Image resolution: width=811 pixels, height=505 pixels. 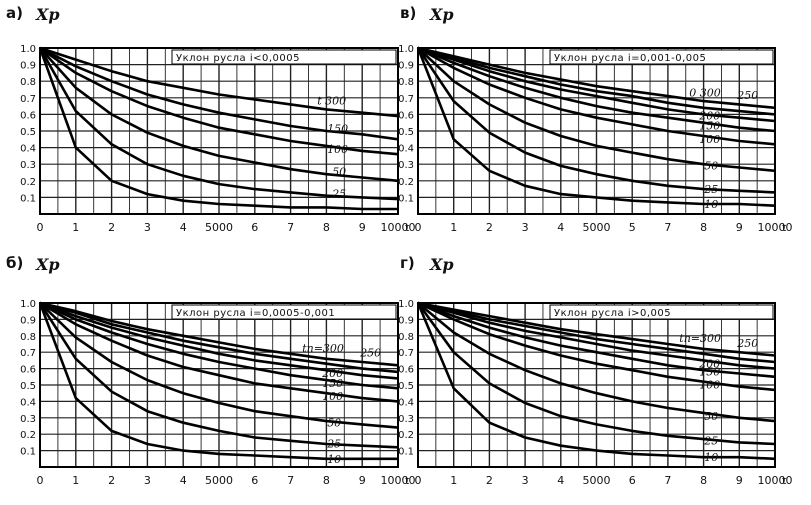 What do you see at coordinates (406, 402) in the screenshot?
I see `y-tick-label: 0.4` at bounding box center [406, 402].